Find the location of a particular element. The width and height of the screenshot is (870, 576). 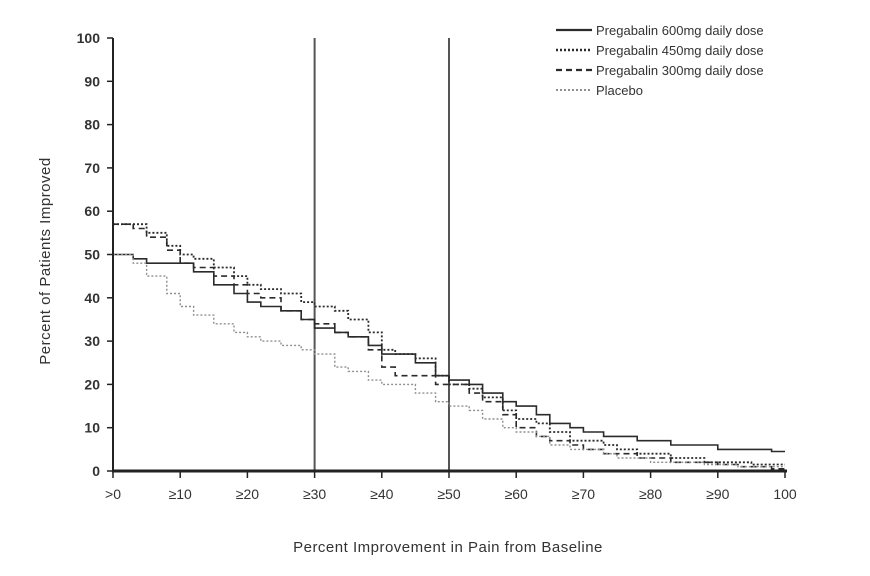

y-tick-label: 80 is located at coordinates (92, 125).